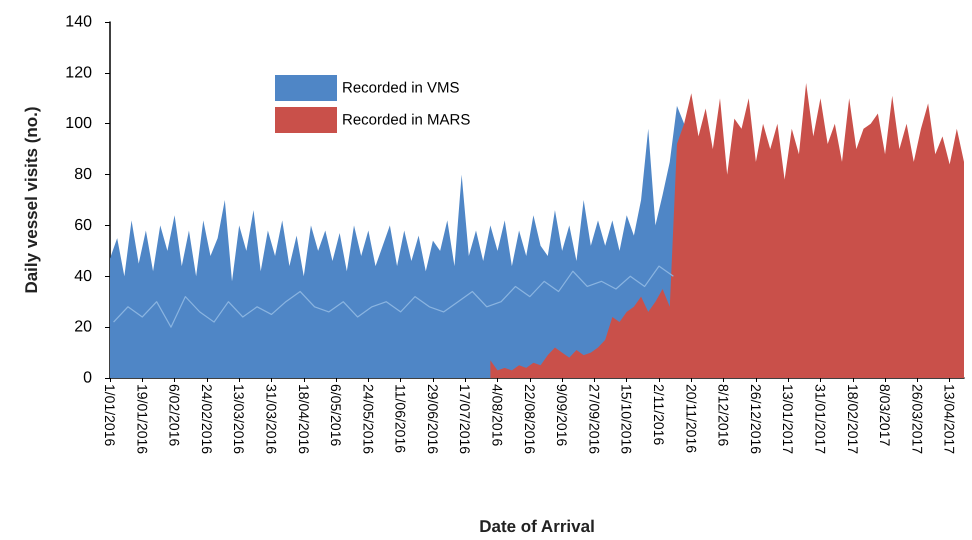 This screenshot has width=972, height=540. I want to click on y-tick-label: 20, so click(83, 327).